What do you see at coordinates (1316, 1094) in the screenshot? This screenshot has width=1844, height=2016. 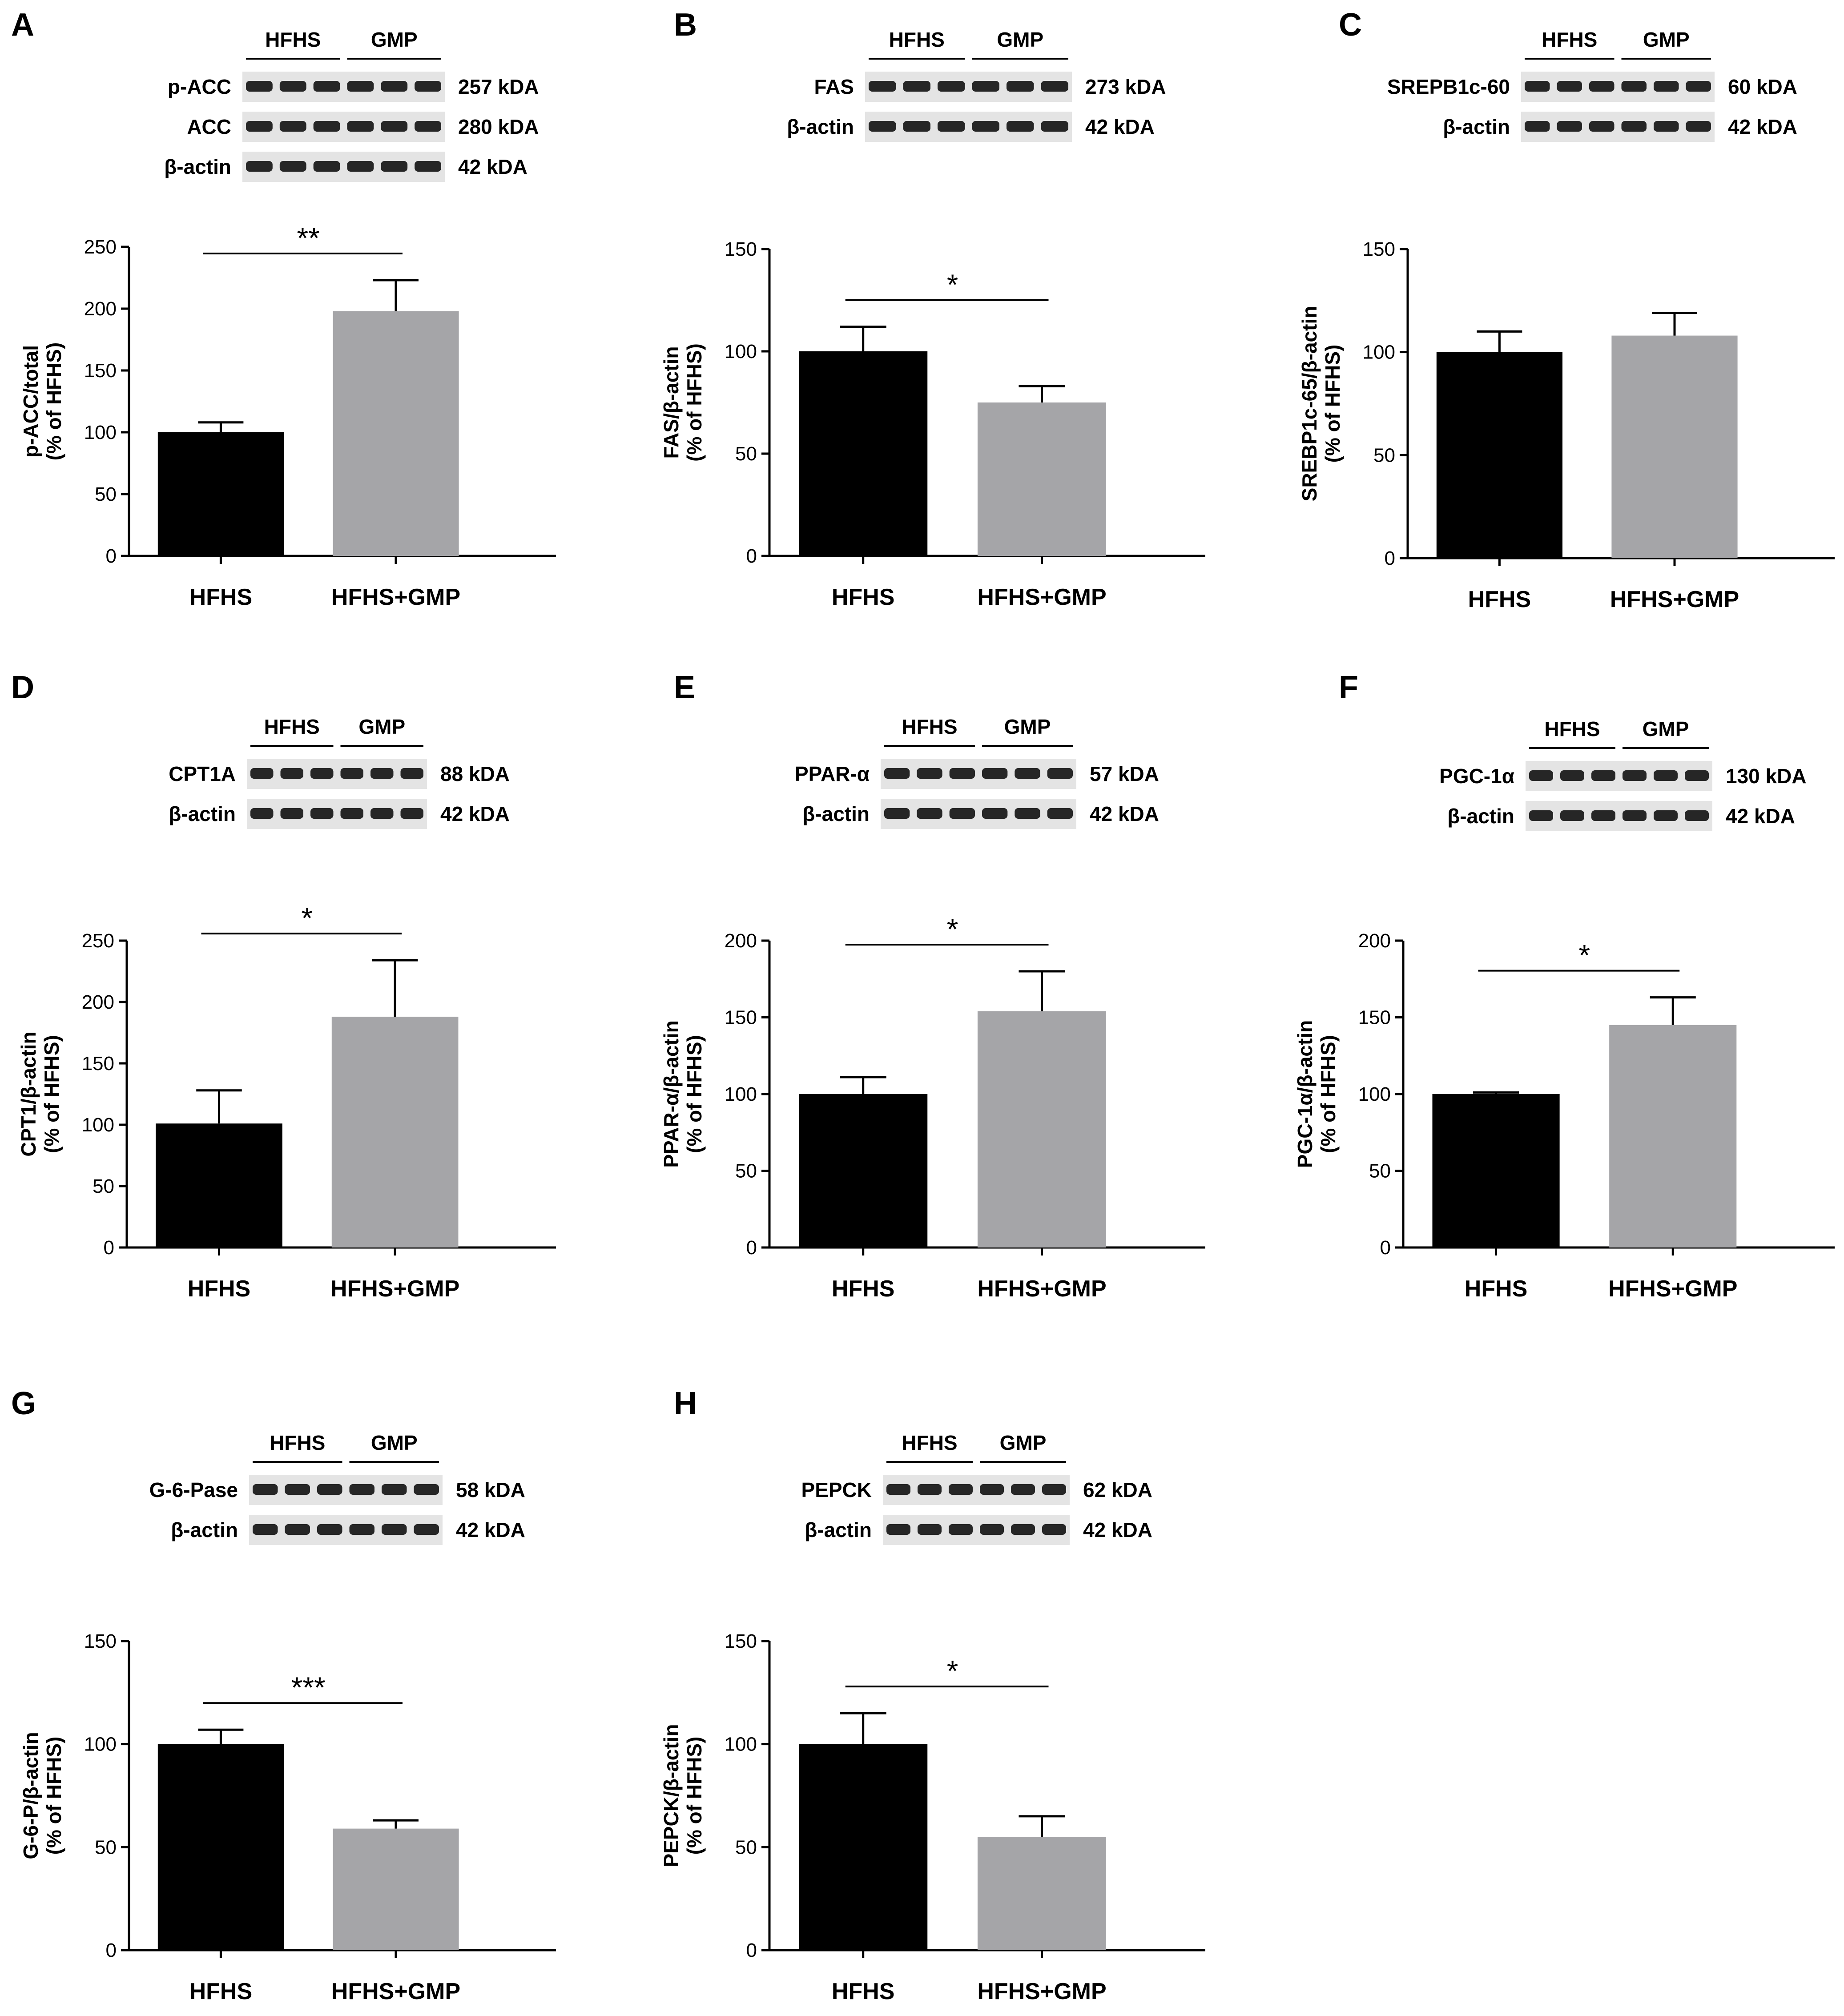 I see `y-axis-label: PGC-1α/β-actin(% of HFHS)` at bounding box center [1316, 1094].